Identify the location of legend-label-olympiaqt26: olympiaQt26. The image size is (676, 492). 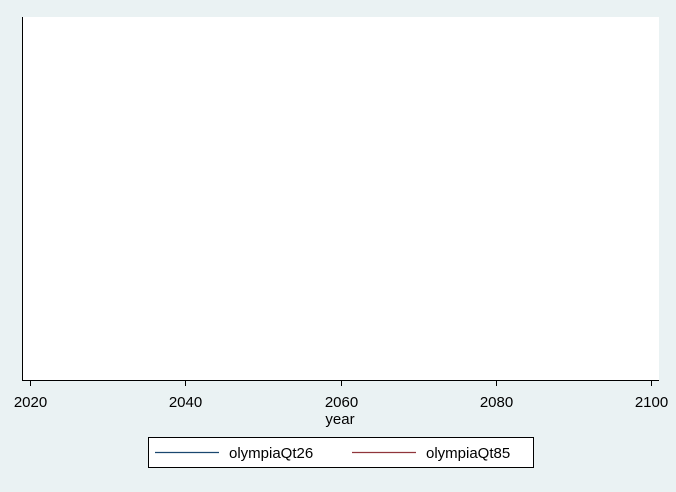
(271, 453).